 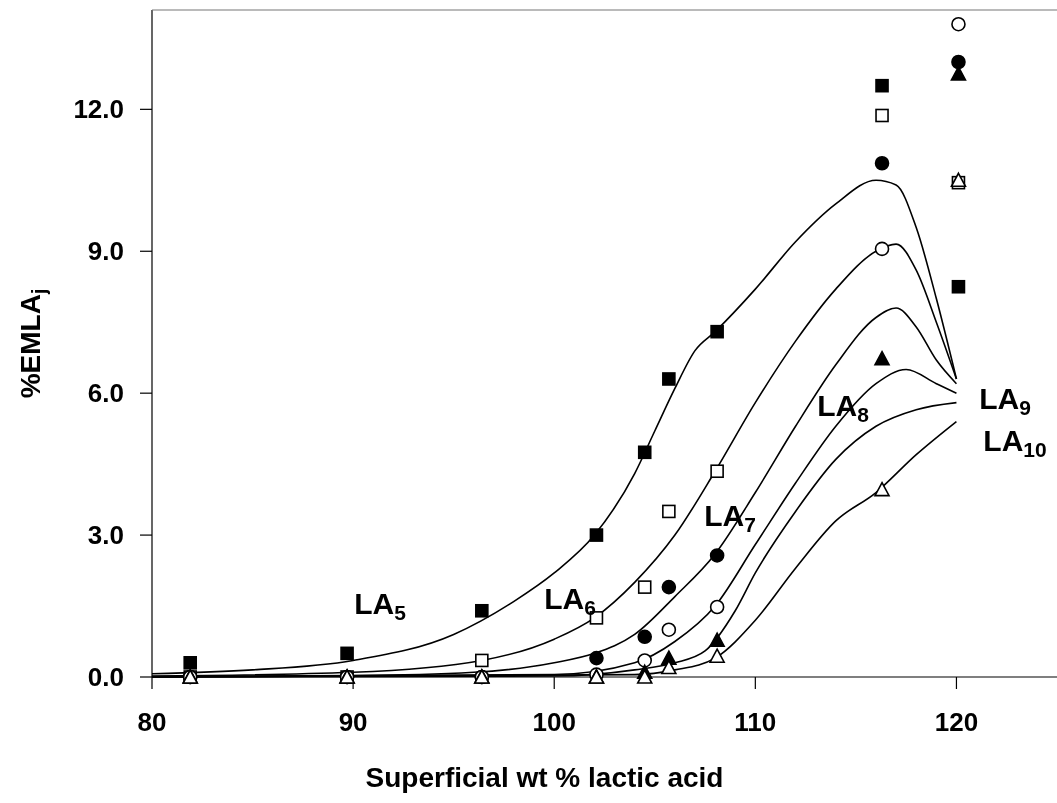 What do you see at coordinates (755, 722) in the screenshot?
I see `x-tick-label: 110` at bounding box center [755, 722].